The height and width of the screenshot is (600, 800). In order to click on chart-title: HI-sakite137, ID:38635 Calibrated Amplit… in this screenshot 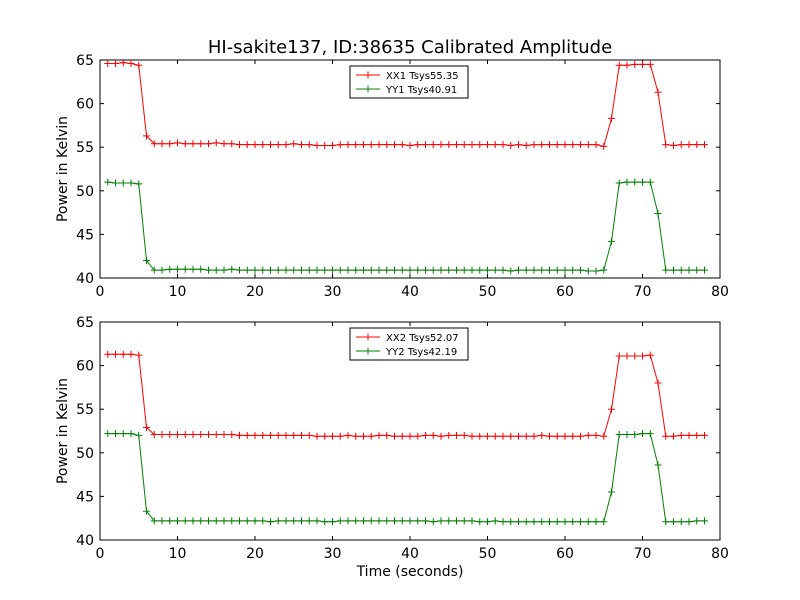, I will do `click(410, 47)`.